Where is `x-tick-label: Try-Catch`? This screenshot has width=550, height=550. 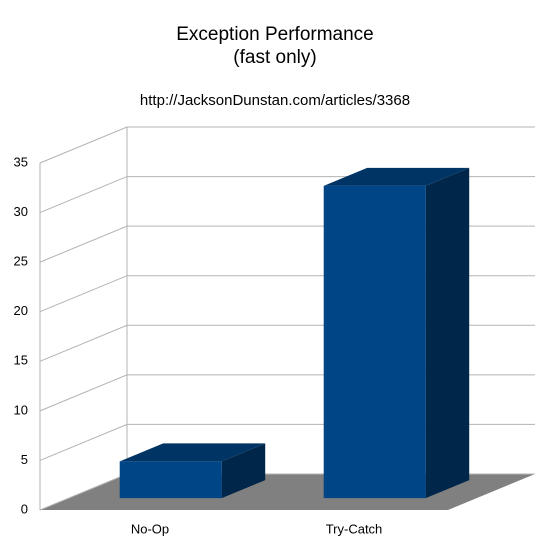 x-tick-label: Try-Catch is located at coordinates (354, 528).